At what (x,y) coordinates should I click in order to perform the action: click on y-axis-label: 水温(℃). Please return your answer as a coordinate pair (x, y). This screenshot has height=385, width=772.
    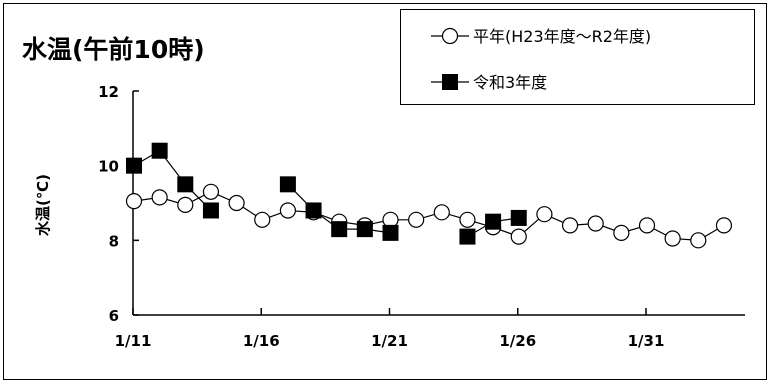
    Looking at the image, I should click on (43, 205).